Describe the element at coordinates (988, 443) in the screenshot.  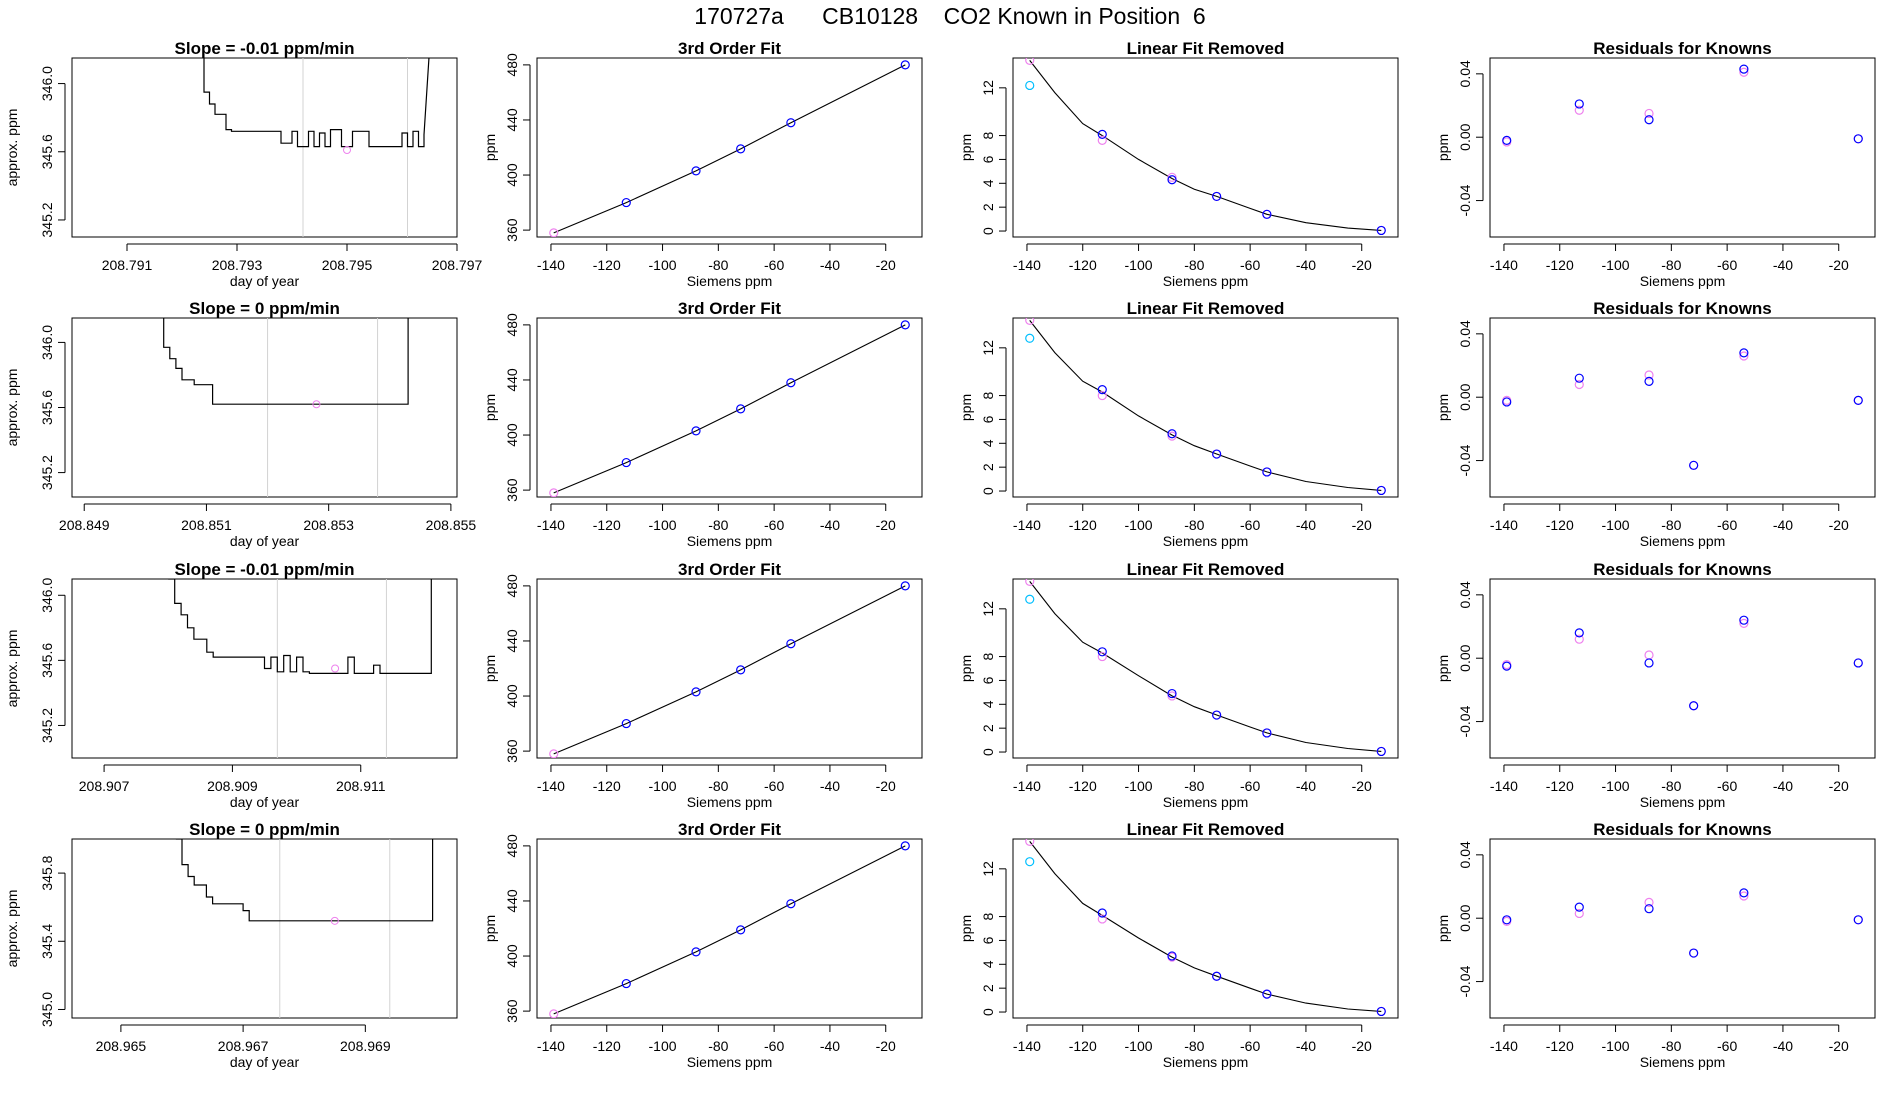
I see `y-tick-label: 4` at that location.